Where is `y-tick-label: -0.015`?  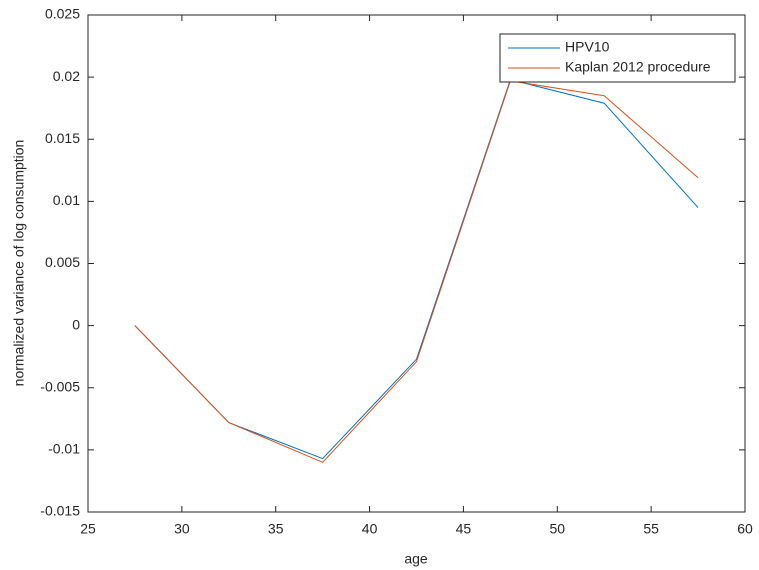 y-tick-label: -0.015 is located at coordinates (60, 511).